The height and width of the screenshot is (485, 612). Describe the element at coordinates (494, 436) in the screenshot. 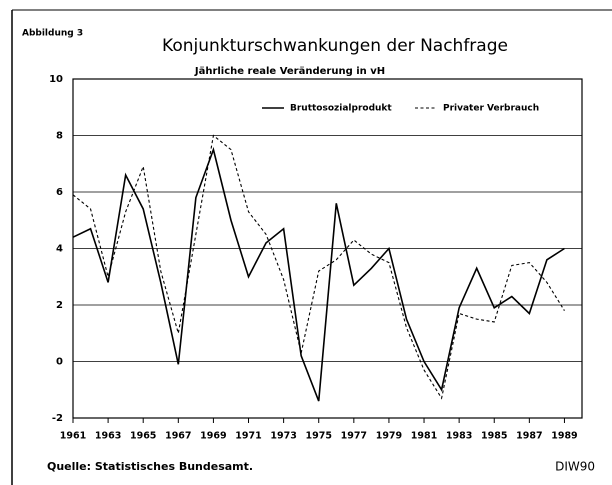

I see `x-tick-label: 1985` at that location.